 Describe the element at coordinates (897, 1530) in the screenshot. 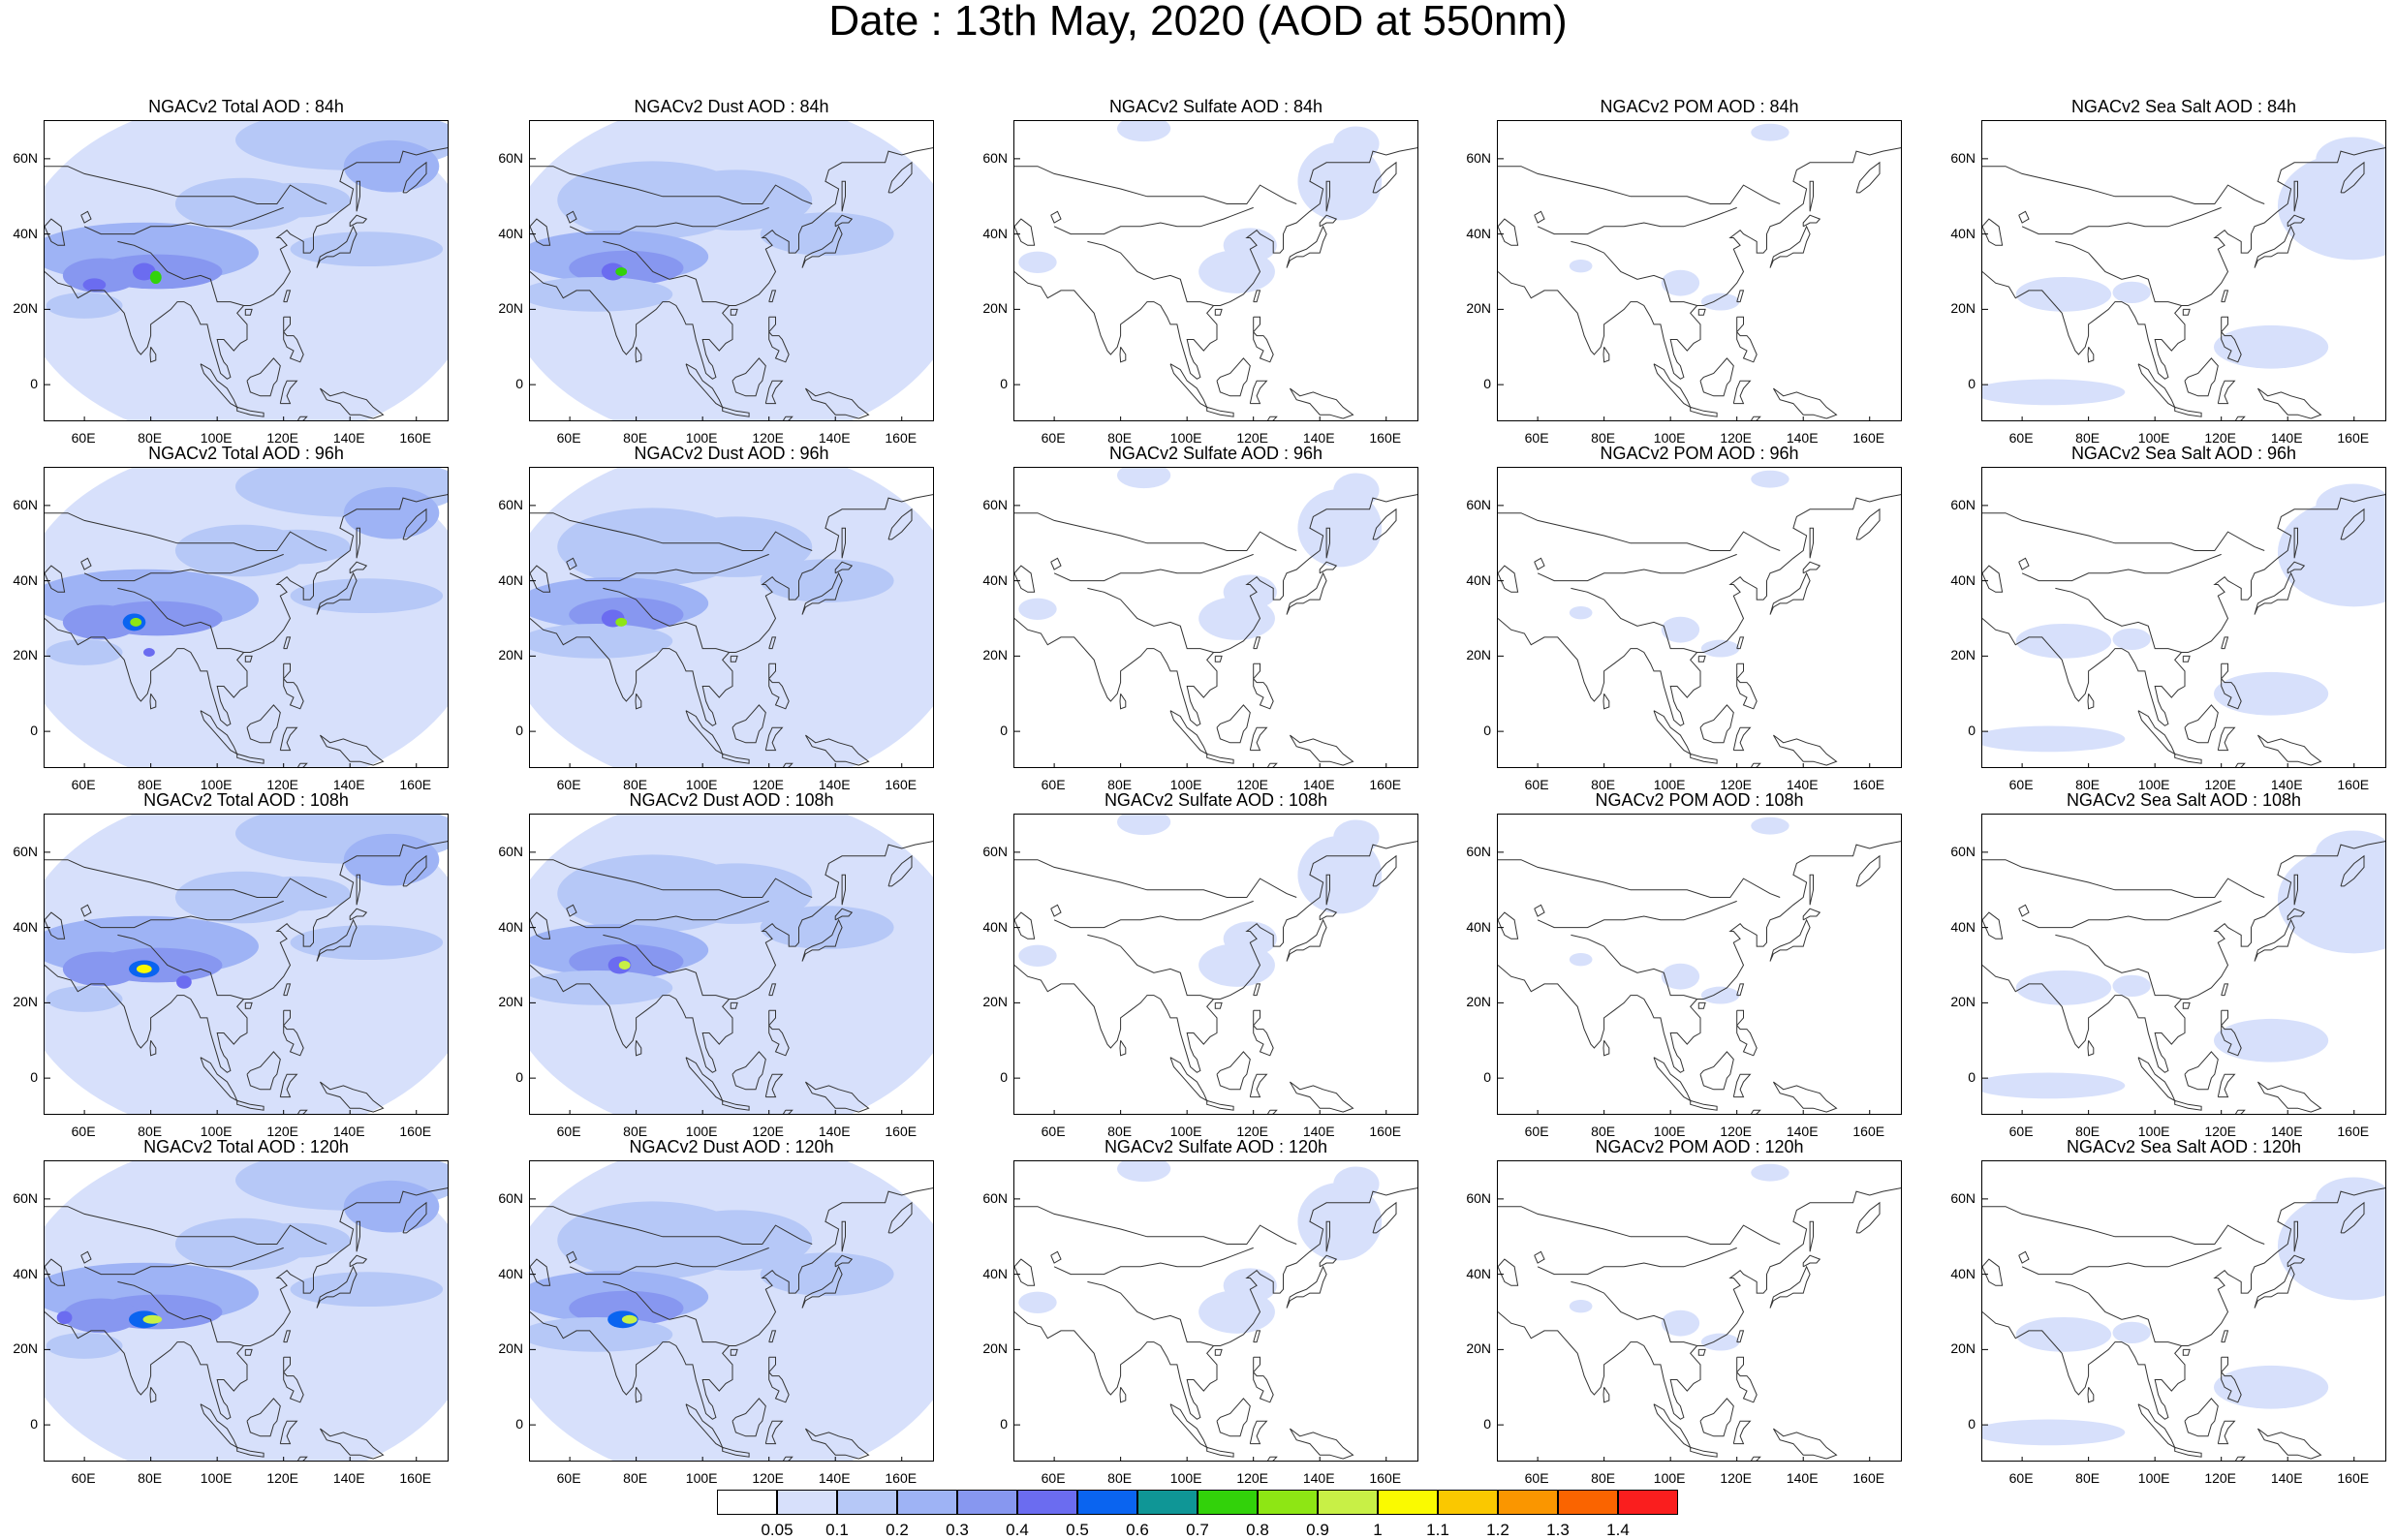

I see `colorbar-label: 0.2` at that location.